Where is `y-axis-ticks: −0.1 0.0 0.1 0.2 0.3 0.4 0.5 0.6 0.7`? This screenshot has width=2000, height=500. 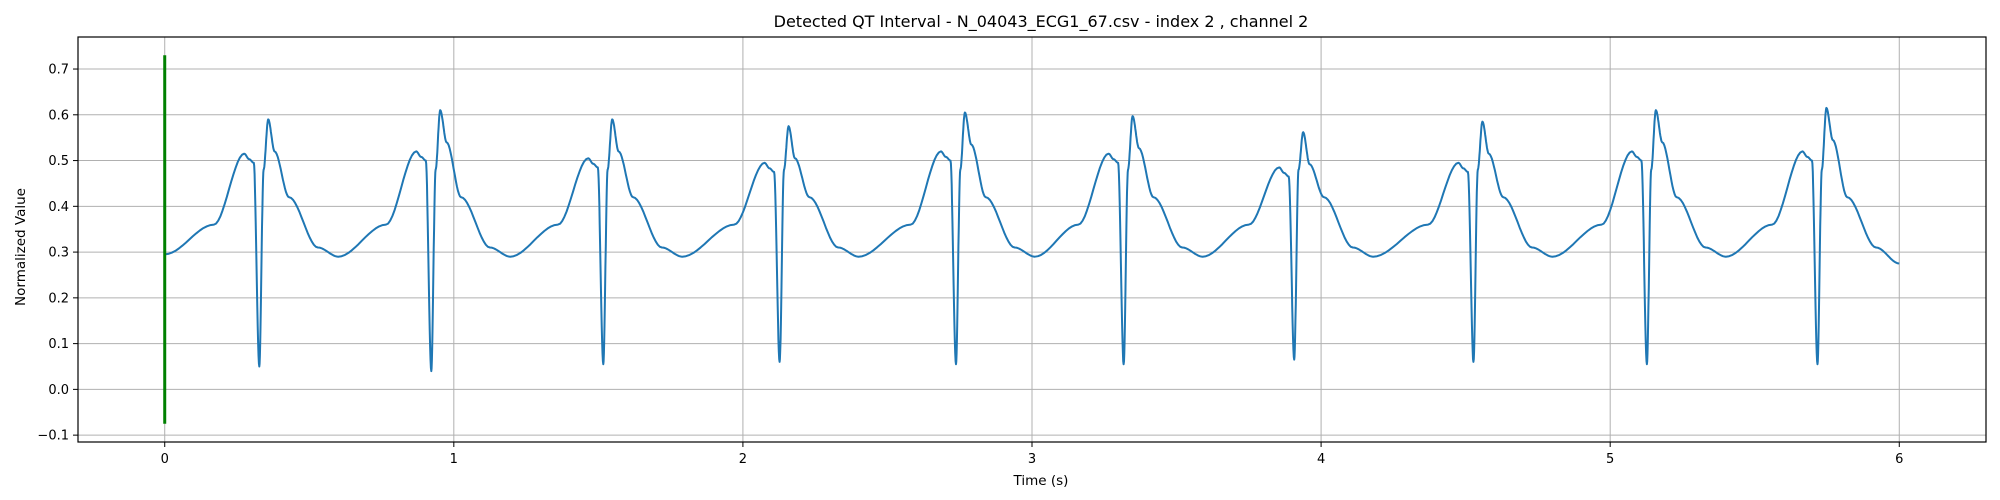
y-axis-ticks: −0.1 0.0 0.1 0.2 0.3 0.4 0.5 0.6 0.7 is located at coordinates (57, 253).